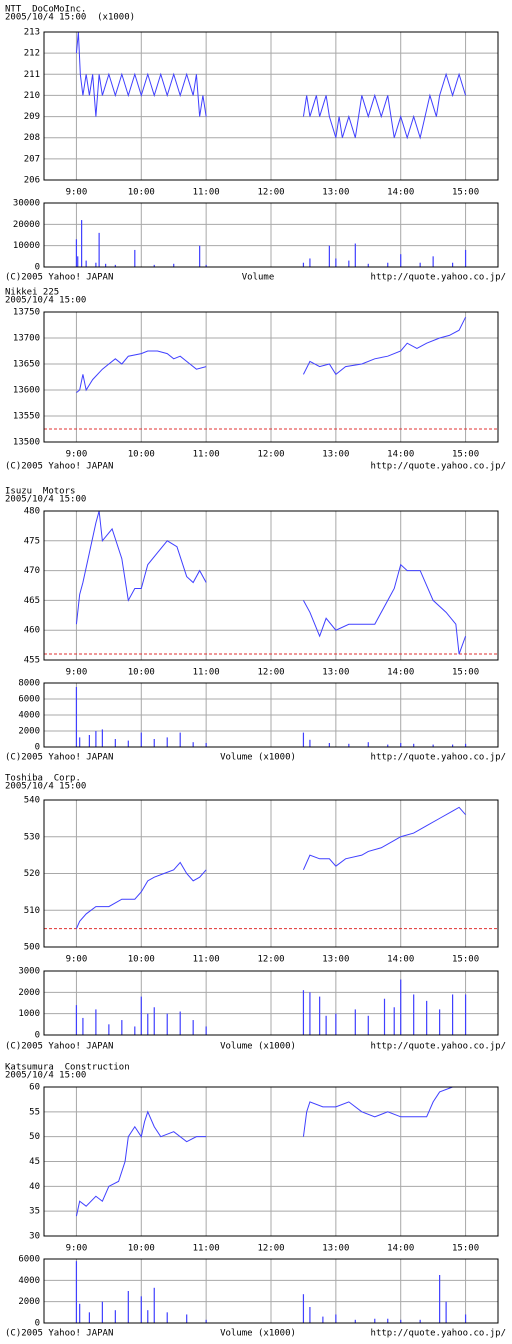 The width and height of the screenshot is (512, 1344). I want to click on y-tick-label: 4000, so click(29, 716).